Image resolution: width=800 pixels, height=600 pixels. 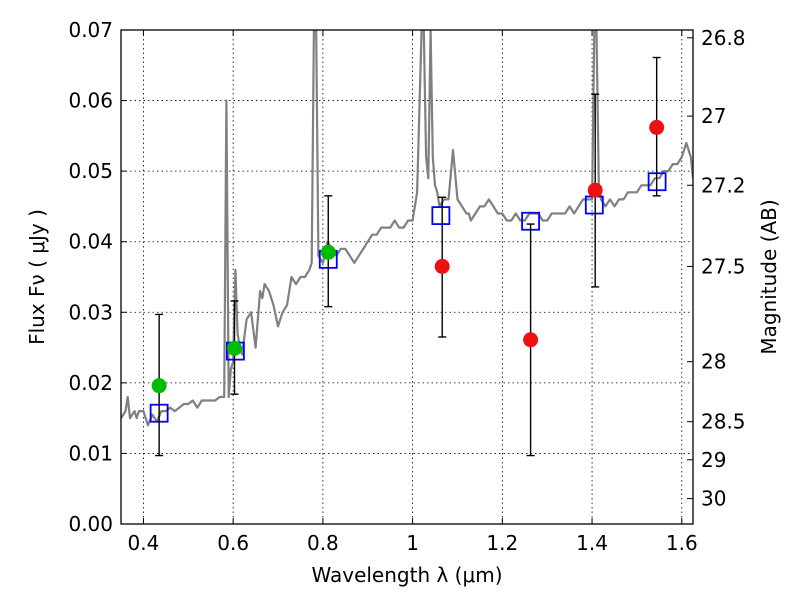 I want to click on y2-tick-label: 27, so click(x=713, y=116).